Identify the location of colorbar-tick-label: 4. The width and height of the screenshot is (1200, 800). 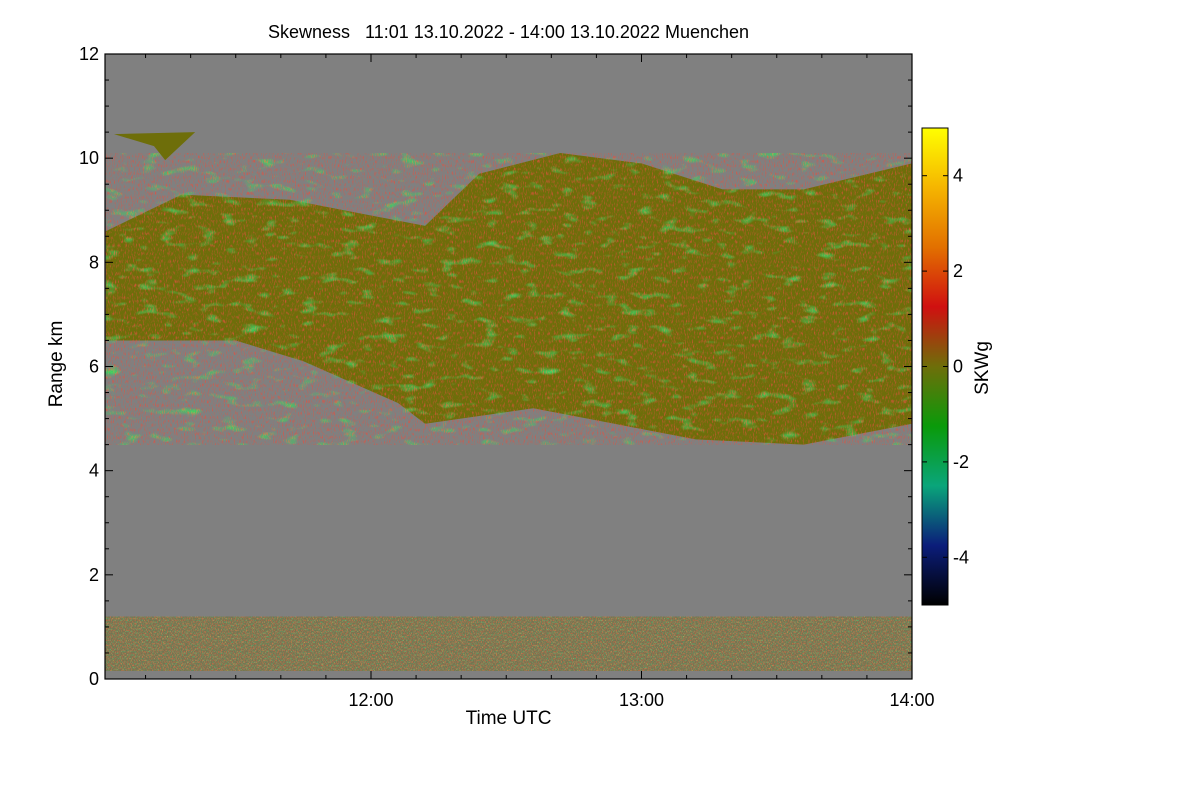
(958, 176).